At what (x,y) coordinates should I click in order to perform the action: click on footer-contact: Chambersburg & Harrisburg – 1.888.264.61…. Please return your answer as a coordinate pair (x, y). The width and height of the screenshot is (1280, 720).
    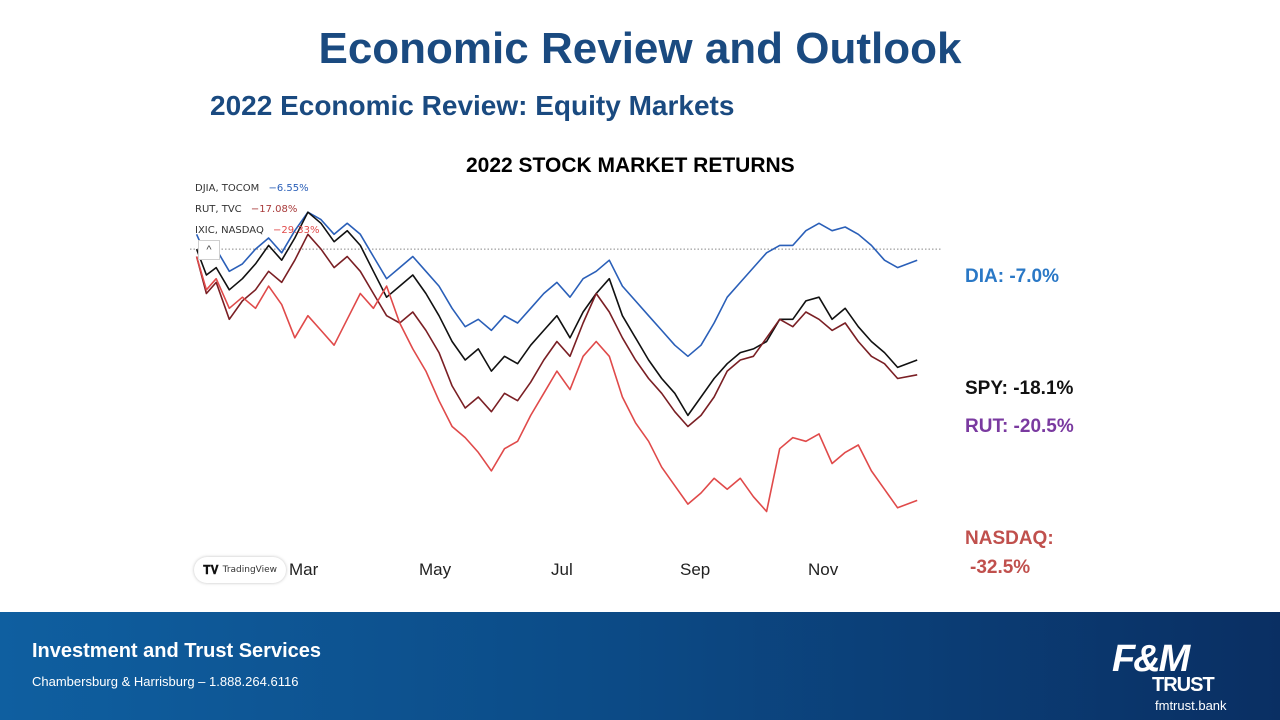
    Looking at the image, I should click on (165, 681).